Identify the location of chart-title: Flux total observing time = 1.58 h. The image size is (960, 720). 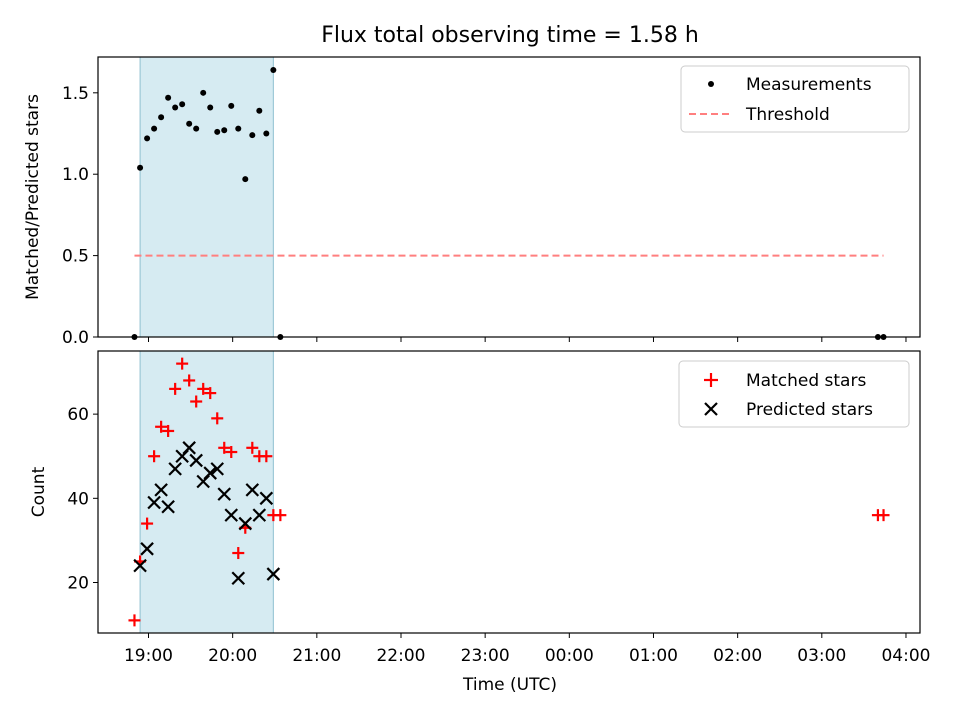
(510, 35).